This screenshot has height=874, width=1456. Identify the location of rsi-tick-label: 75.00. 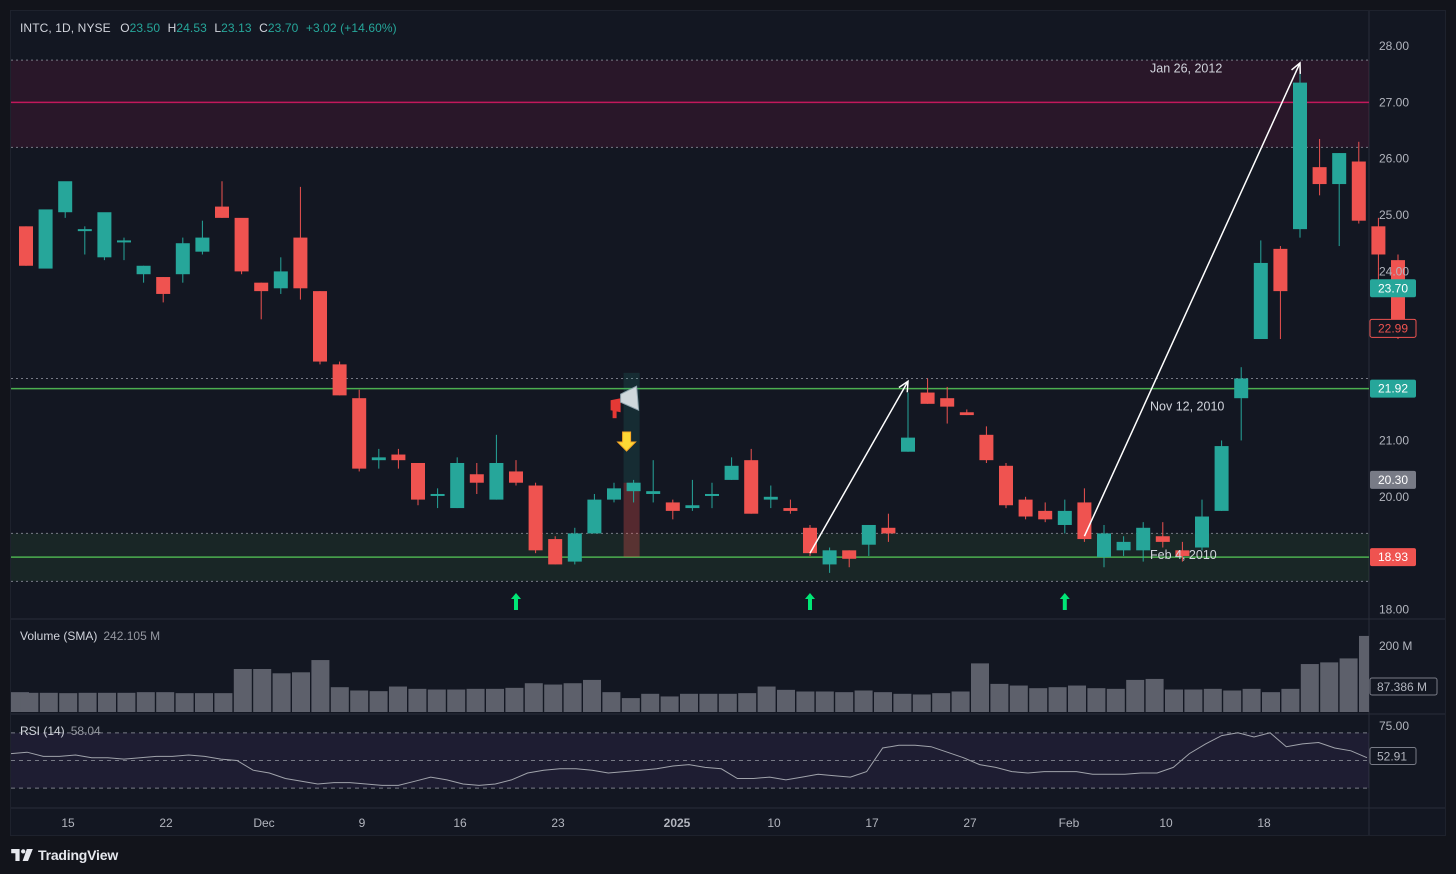
(1394, 726).